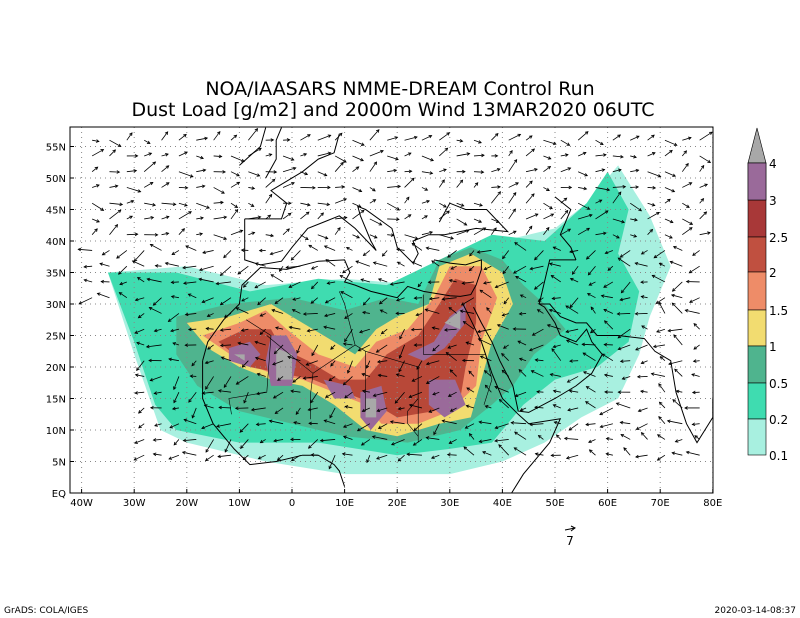 The height and width of the screenshot is (618, 800). Describe the element at coordinates (773, 347) in the screenshot. I see `colorbar-label: 1` at that location.